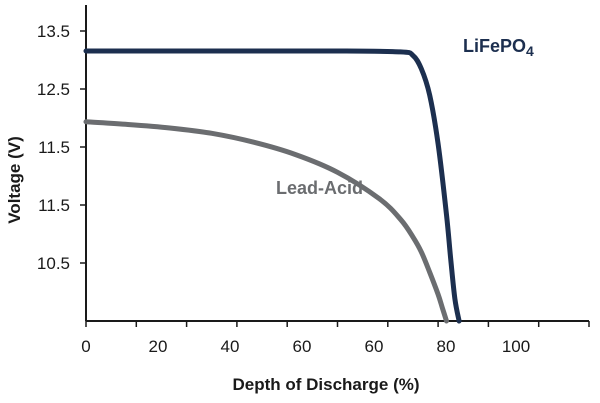 This screenshot has height=403, width=600. What do you see at coordinates (53, 89) in the screenshot?
I see `y-tick-label: 12.5` at bounding box center [53, 89].